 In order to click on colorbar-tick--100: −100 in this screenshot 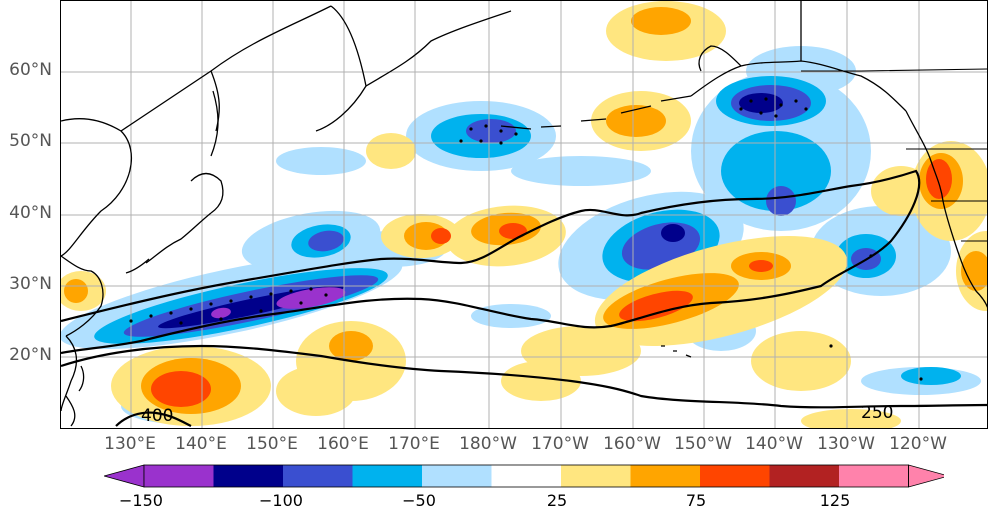, I will do `click(281, 500)`.